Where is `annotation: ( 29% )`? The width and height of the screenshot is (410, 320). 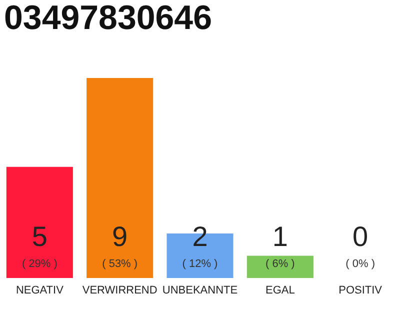
annotation: ( 29% ) is located at coordinates (40, 264).